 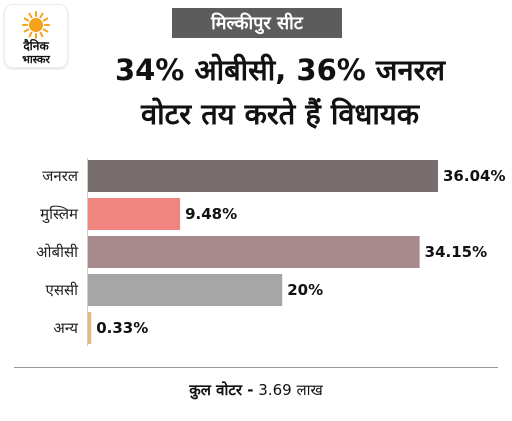 I want to click on seat-badge-text: मिल्कीपुर सीट, so click(x=257, y=23).